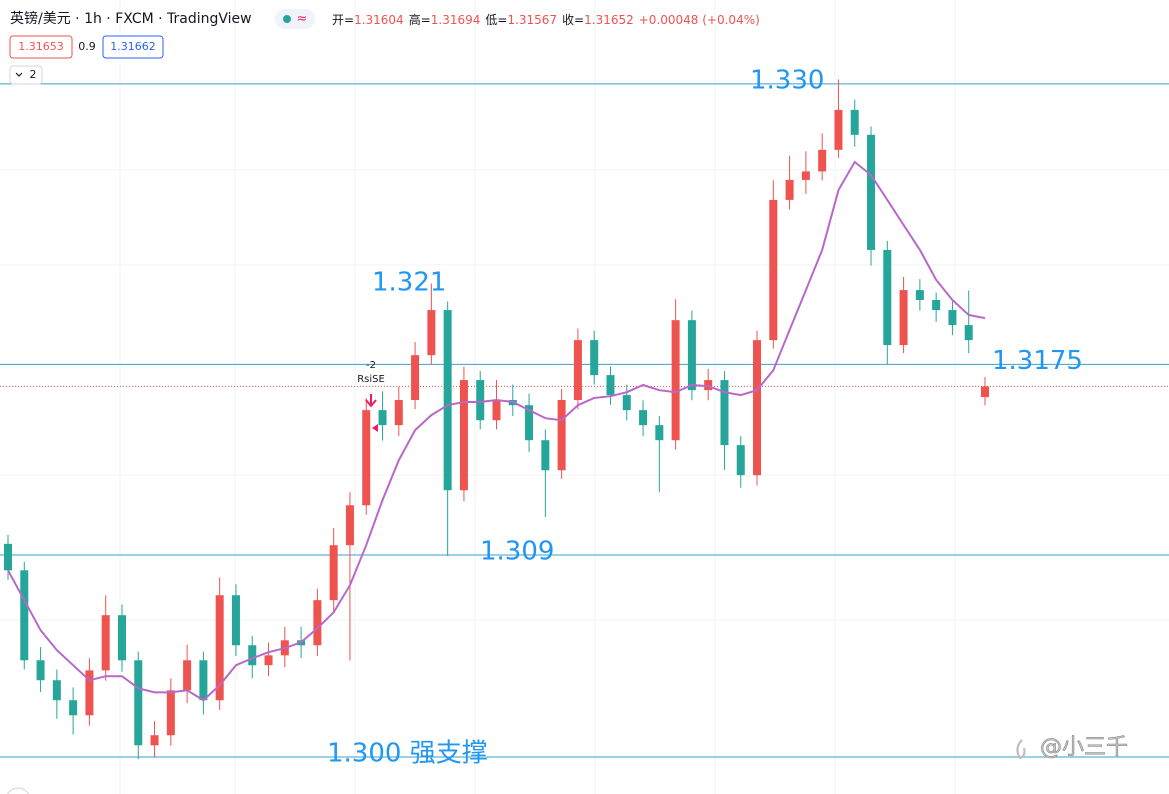 The image size is (1169, 794). What do you see at coordinates (496, 20) in the screenshot?
I see `ohlc-label: 低=` at bounding box center [496, 20].